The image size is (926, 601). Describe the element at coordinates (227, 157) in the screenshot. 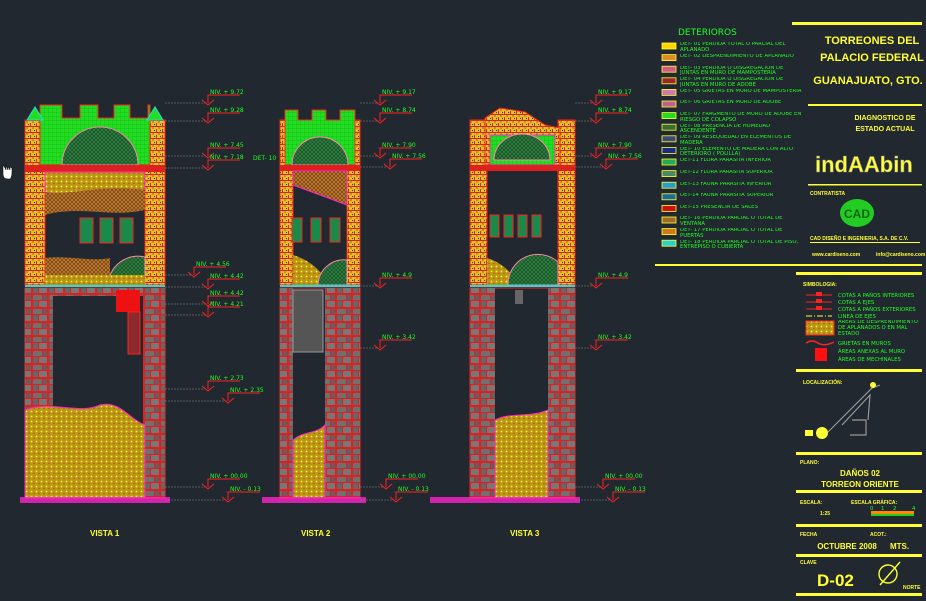

I see `level-label: NIV. + 7.18` at that location.